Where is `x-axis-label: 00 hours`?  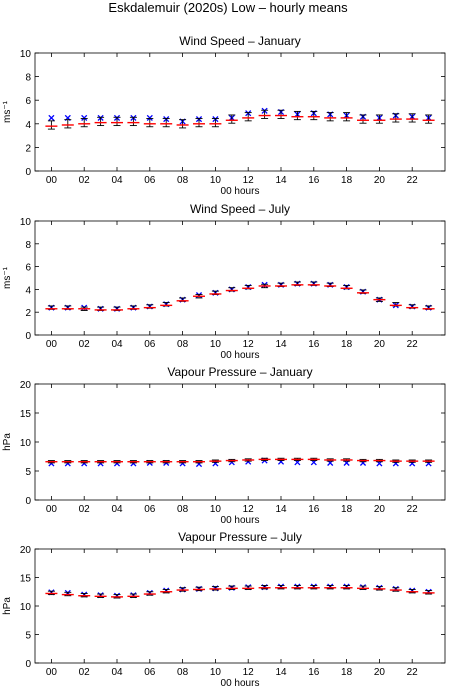
x-axis-label: 00 hours is located at coordinates (240, 355).